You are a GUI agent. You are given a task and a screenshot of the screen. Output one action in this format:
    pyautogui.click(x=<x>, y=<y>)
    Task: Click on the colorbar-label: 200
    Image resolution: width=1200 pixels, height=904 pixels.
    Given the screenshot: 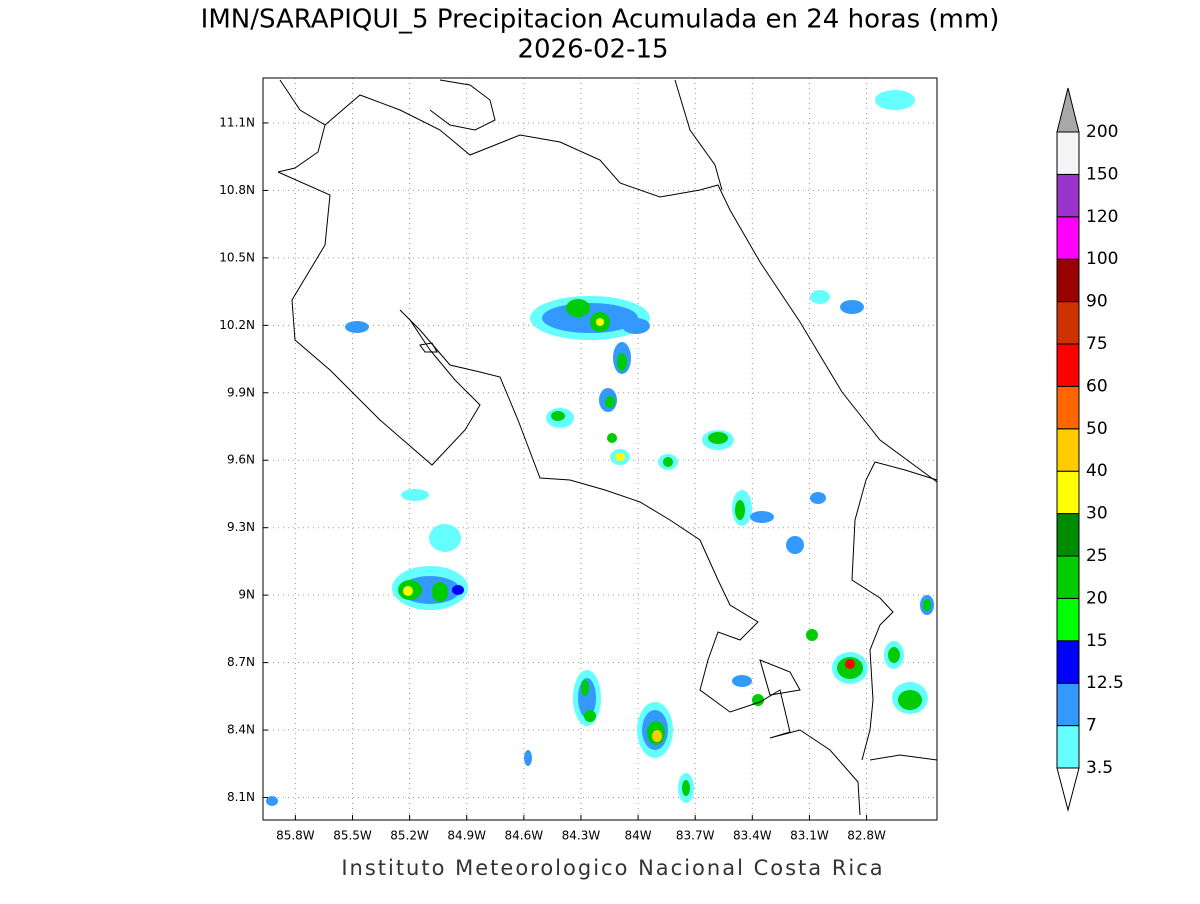 What is the action you would take?
    pyautogui.click(x=1102, y=132)
    